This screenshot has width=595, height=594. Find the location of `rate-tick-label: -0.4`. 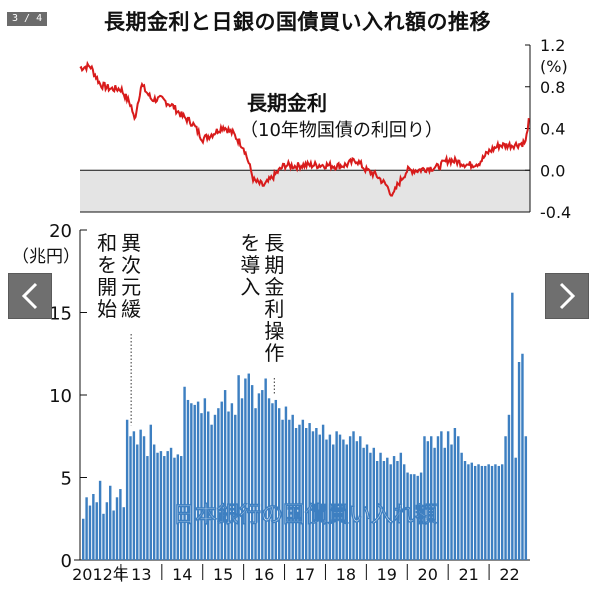

rate-tick-label: -0.4 is located at coordinates (555, 212).